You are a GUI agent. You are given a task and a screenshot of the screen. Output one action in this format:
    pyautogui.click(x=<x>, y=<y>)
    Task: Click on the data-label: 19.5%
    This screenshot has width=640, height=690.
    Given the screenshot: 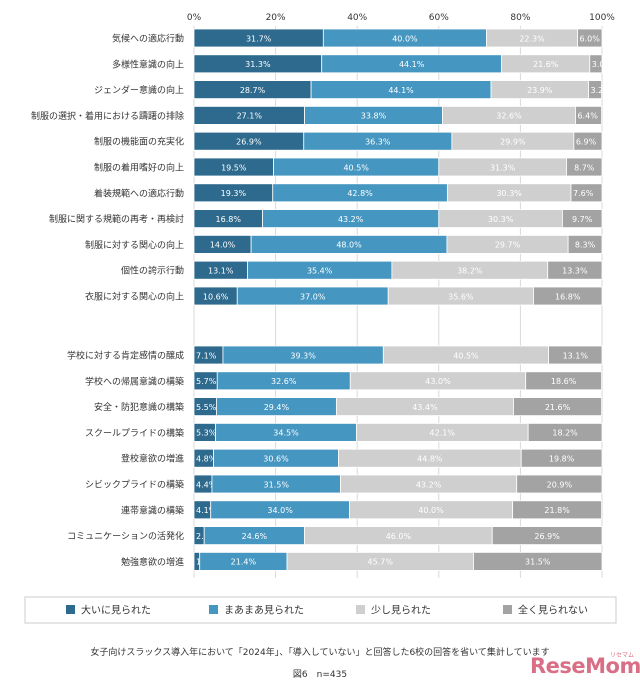 What is the action you would take?
    pyautogui.click(x=234, y=167)
    